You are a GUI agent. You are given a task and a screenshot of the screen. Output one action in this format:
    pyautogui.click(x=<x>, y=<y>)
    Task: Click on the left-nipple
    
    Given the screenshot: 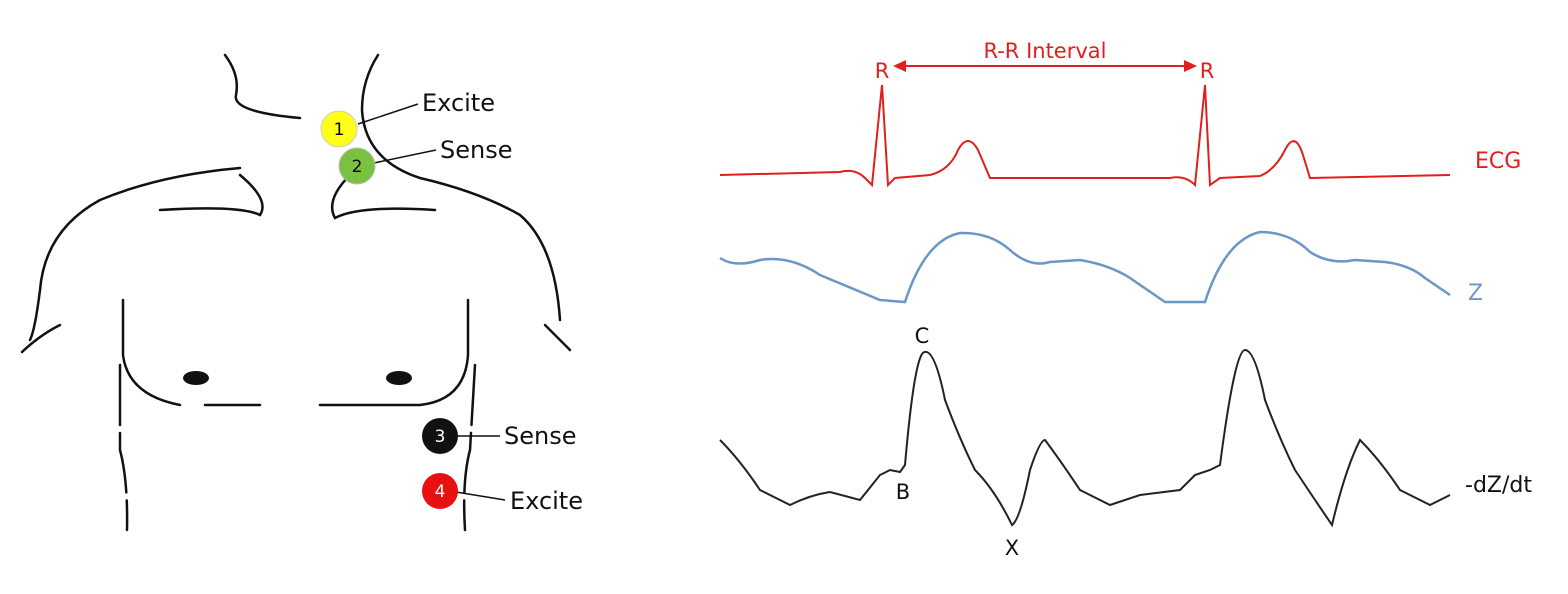 What is the action you would take?
    pyautogui.click(x=196, y=378)
    